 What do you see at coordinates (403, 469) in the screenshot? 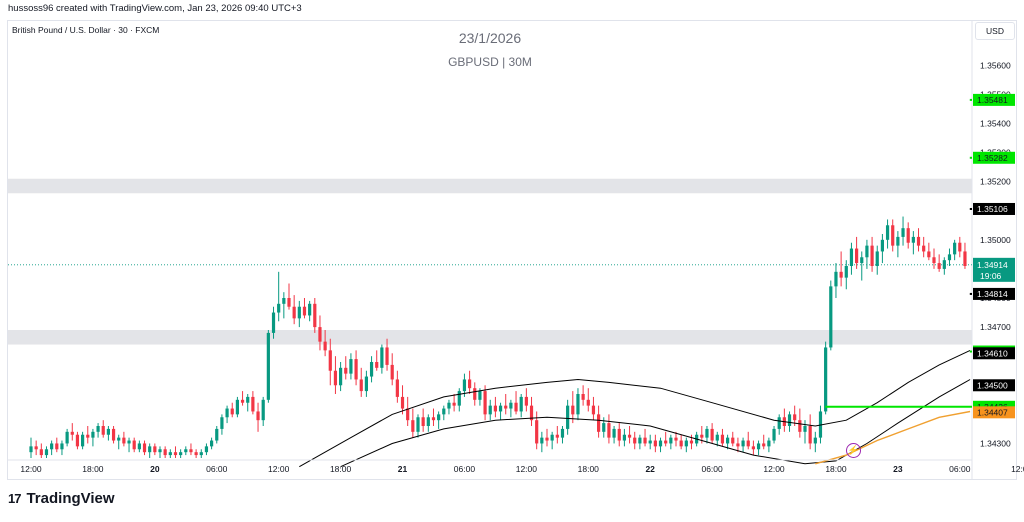
I see `x-tick-label: 21` at bounding box center [403, 469].